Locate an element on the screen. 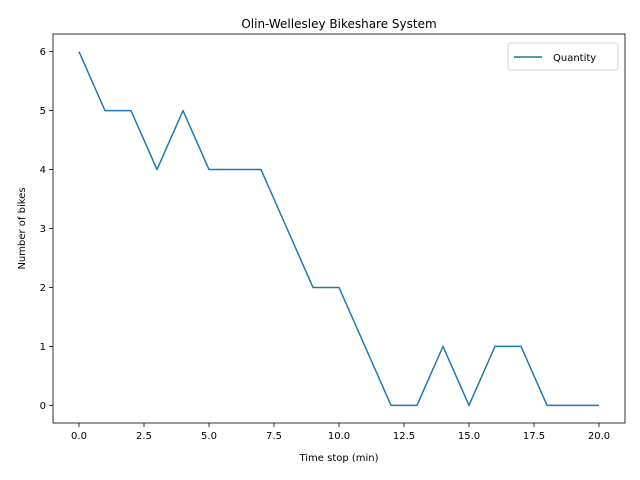  y-axis: 0 1 2 3 4 5 6 is located at coordinates (46, 229).